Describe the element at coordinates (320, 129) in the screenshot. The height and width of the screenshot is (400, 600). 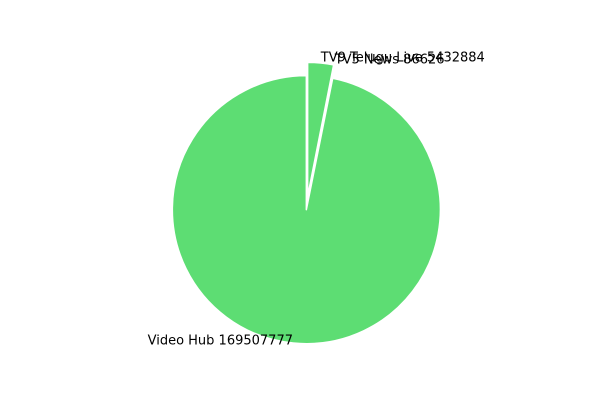
I see `pie-slice-tv9-telugu-live` at that location.